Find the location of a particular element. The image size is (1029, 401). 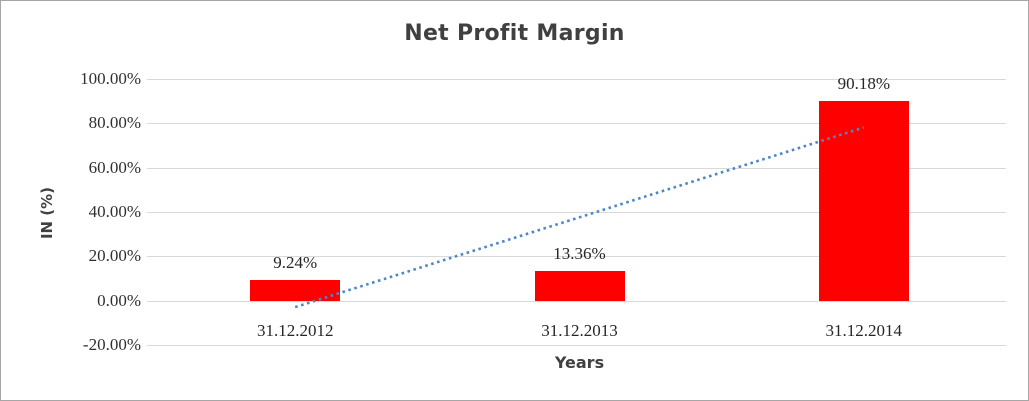

category-label: 31.12.2012 is located at coordinates (295, 330).